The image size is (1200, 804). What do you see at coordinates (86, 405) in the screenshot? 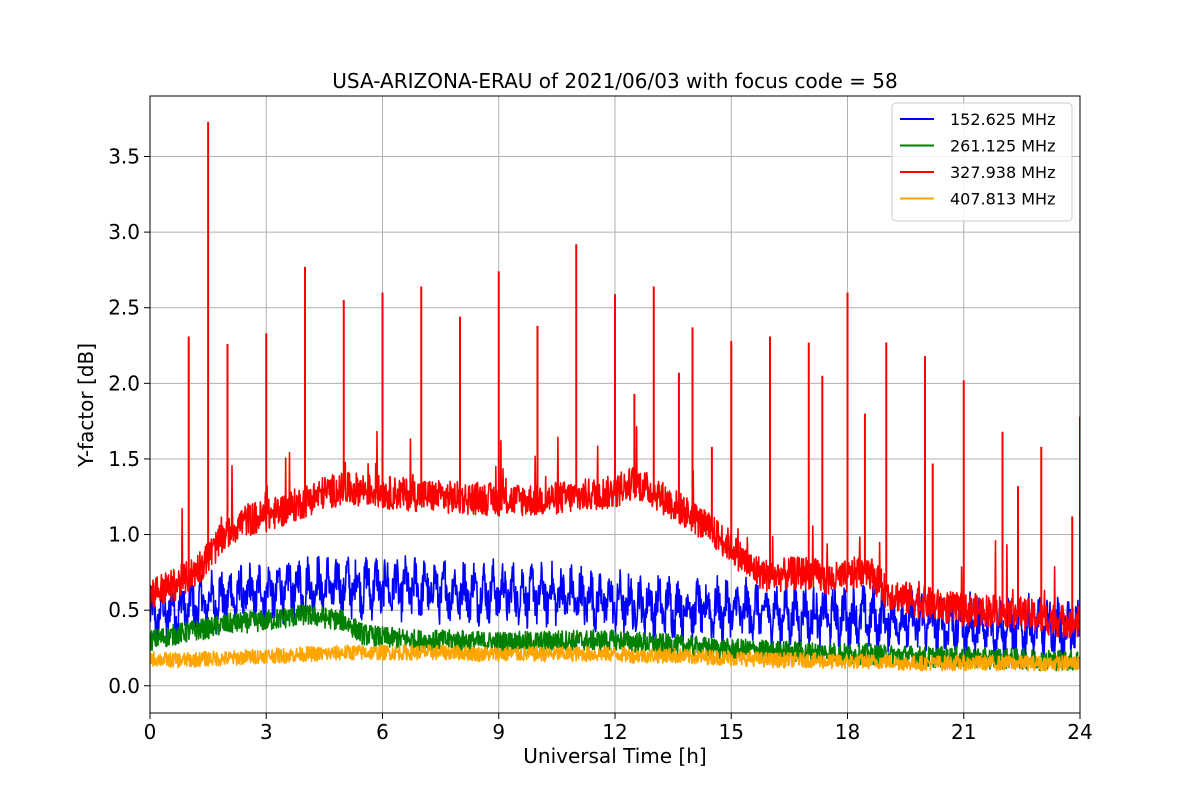
I see `y-axis-label: Y-factor [dB]` at bounding box center [86, 405].